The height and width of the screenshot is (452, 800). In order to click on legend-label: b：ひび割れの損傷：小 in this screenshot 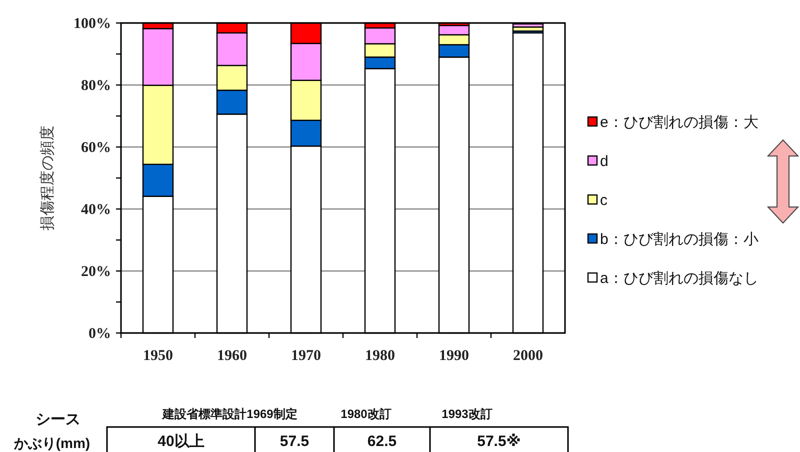, I will do `click(679, 239)`.